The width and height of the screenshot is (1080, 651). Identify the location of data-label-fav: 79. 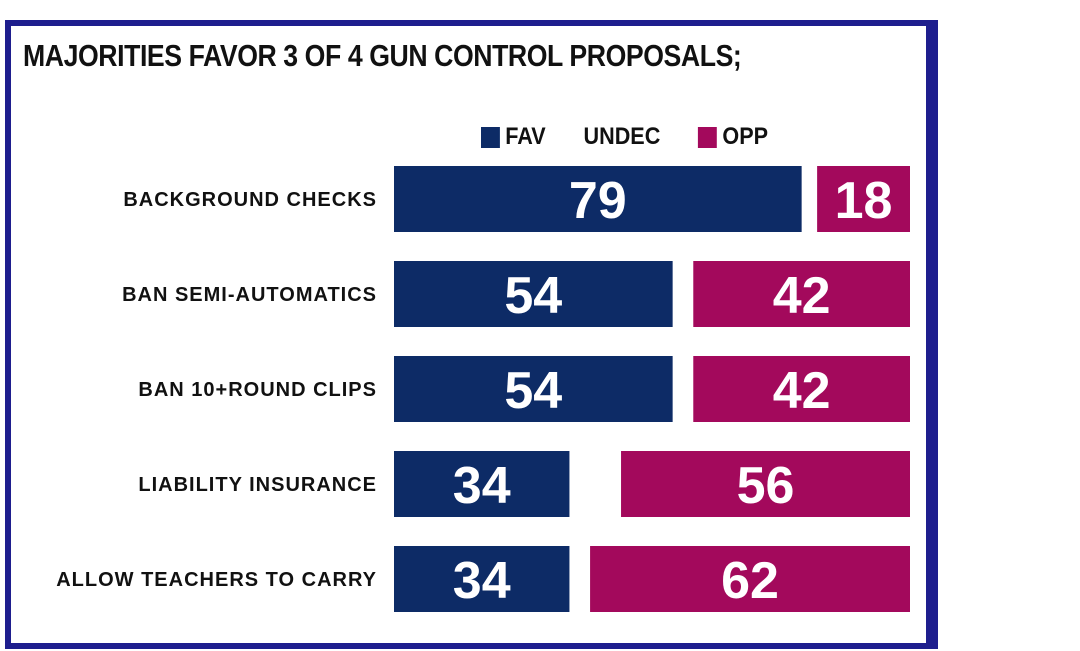
(598, 201).